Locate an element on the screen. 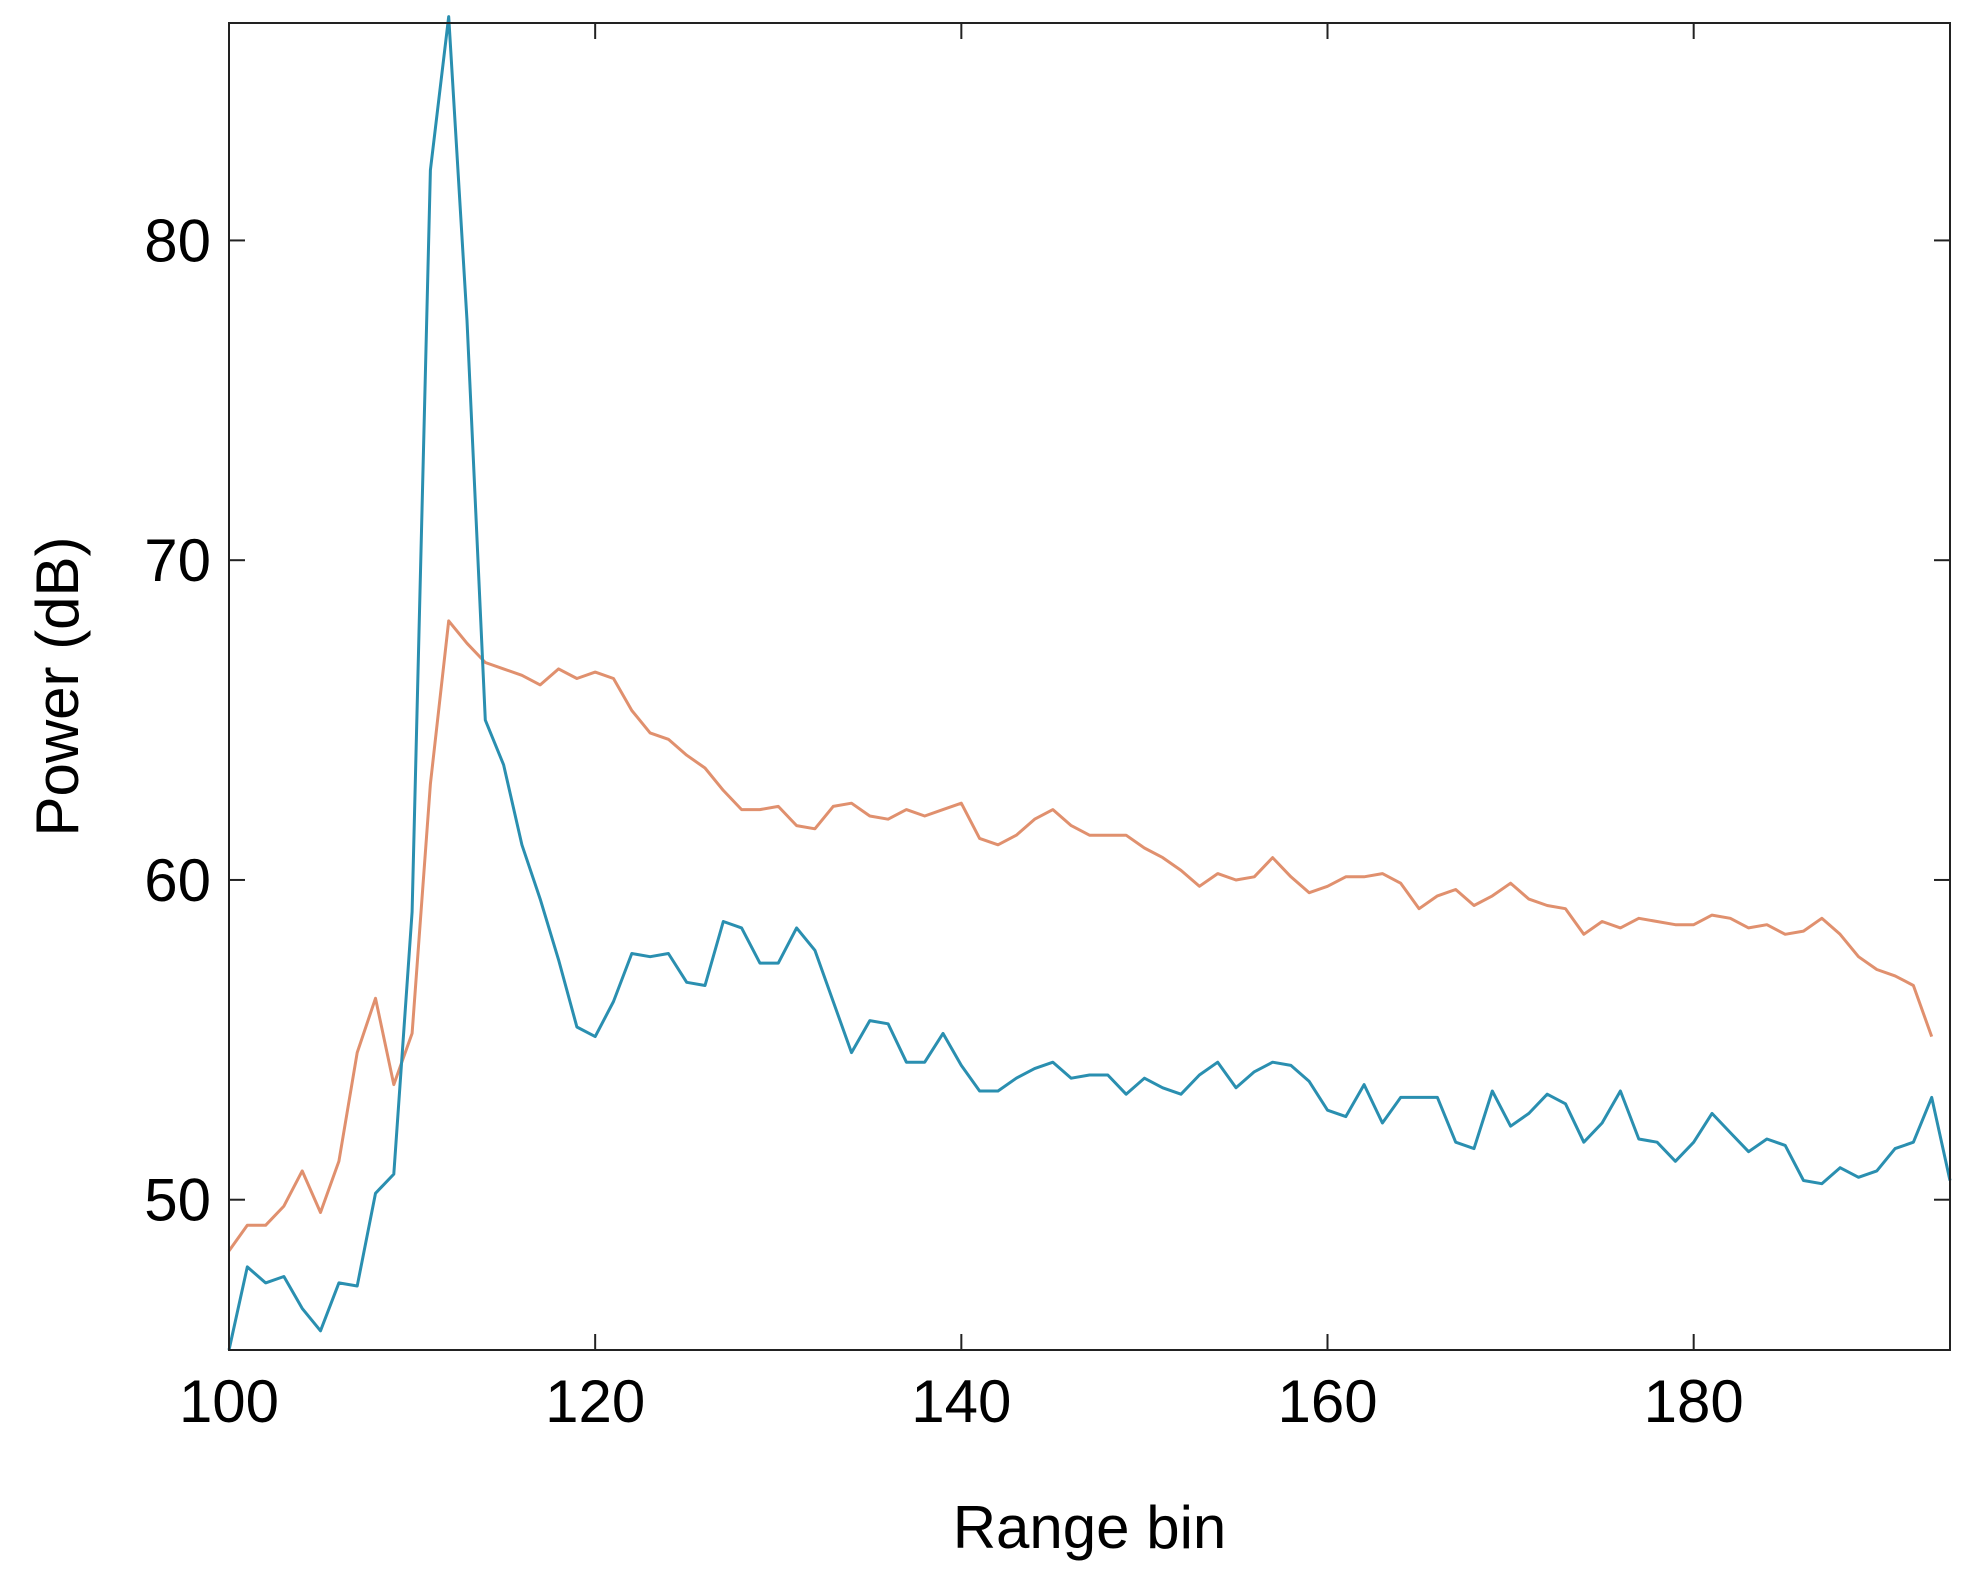 The height and width of the screenshot is (1580, 1968). x-tick-label: 140 is located at coordinates (961, 1401).